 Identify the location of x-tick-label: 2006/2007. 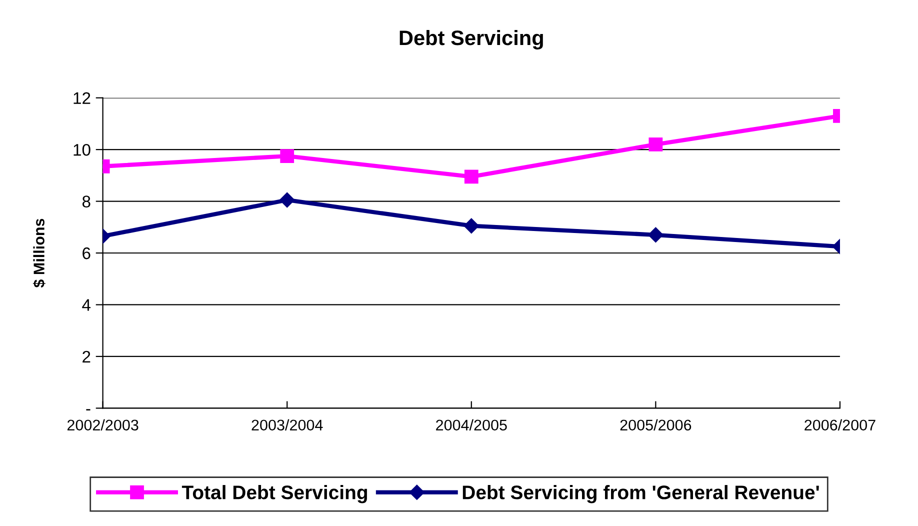
(840, 425).